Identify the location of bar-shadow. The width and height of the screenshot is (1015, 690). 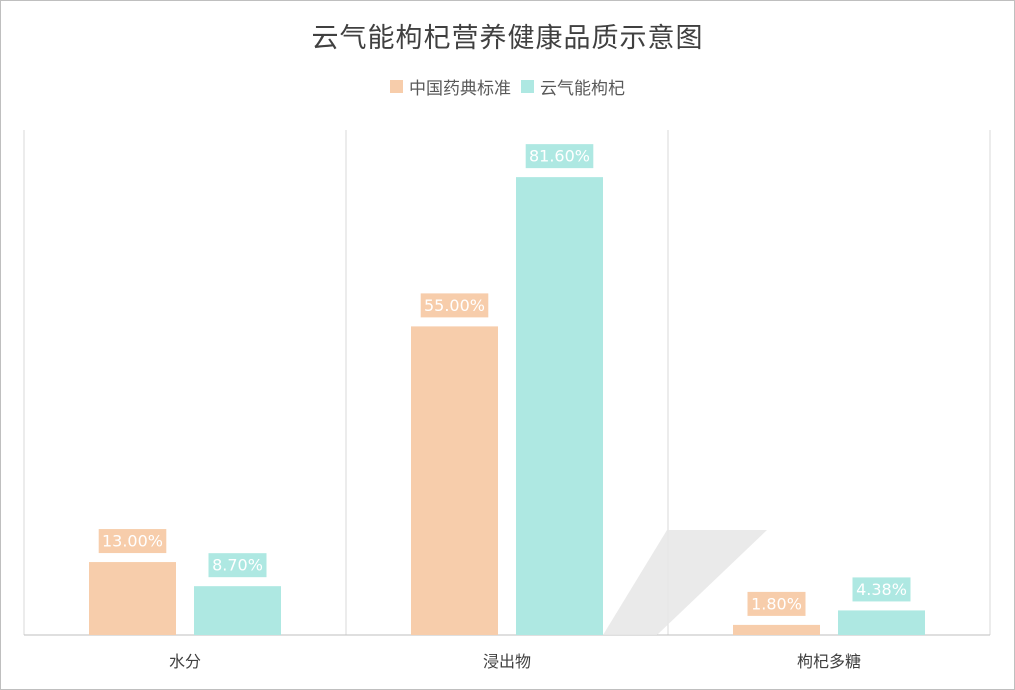
(685, 582).